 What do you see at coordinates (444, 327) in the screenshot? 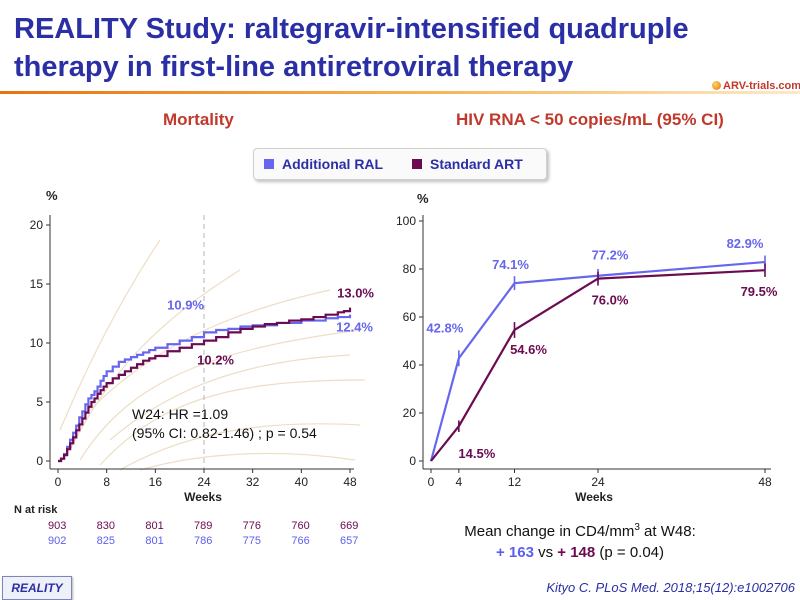
I see `hiv-rna-data-label: 42.8%` at bounding box center [444, 327].